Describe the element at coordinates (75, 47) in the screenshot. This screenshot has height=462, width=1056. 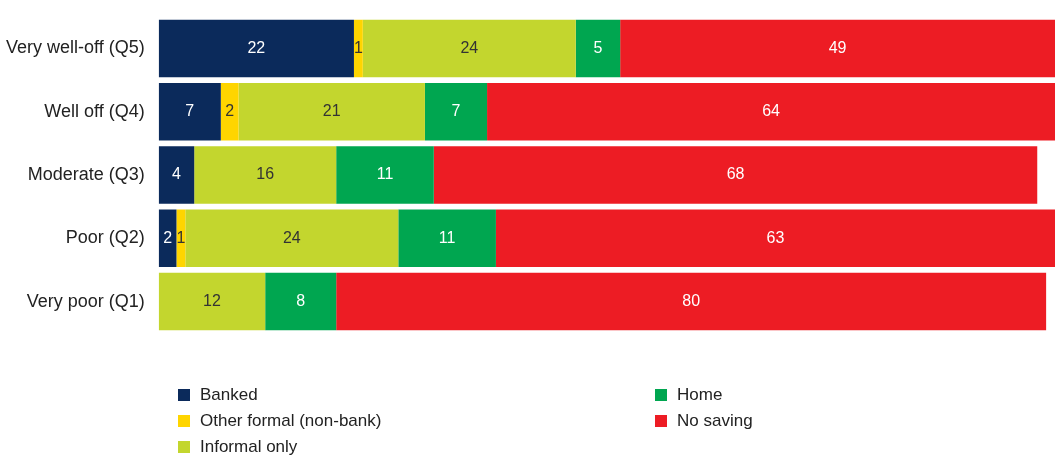
I see `y-tick-label: Very well-off (Q5)` at that location.